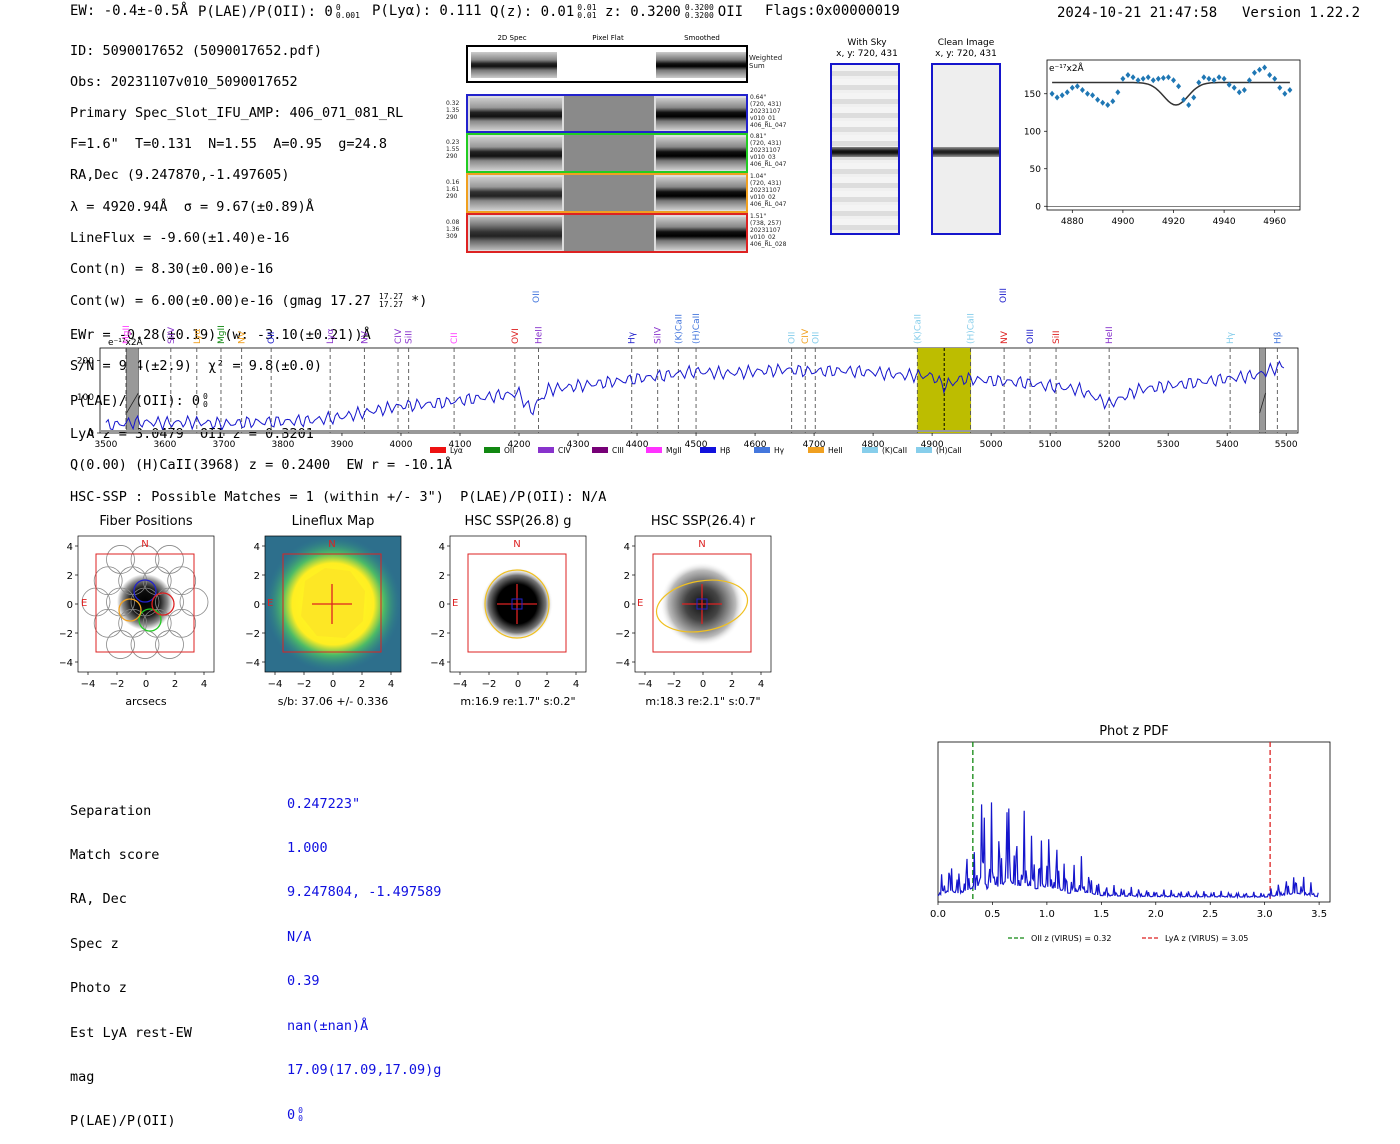 This screenshot has width=1400, height=1144. What do you see at coordinates (146, 684) in the screenshot?
I see `hsc-xtick-label: 0` at bounding box center [146, 684].